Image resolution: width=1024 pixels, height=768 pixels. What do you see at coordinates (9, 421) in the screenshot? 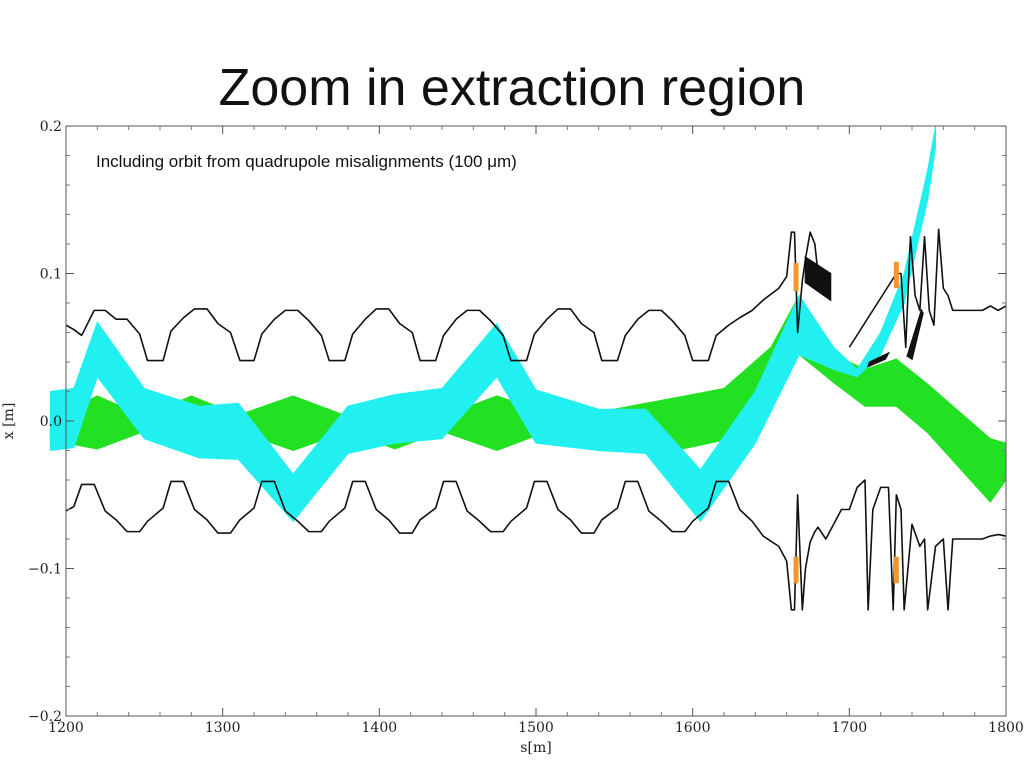
I see `y-axis-label: x [m]` at bounding box center [9, 421].